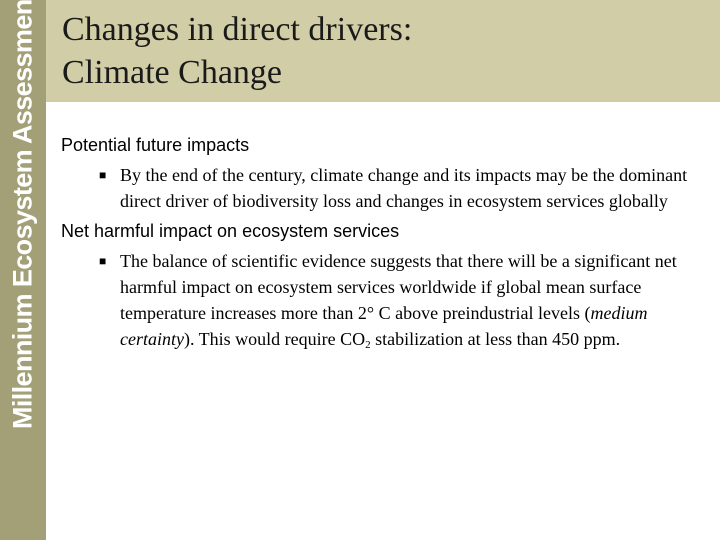  What do you see at coordinates (155, 145) in the screenshot?
I see `section-heading-future-impacts: Potential future impacts` at bounding box center [155, 145].